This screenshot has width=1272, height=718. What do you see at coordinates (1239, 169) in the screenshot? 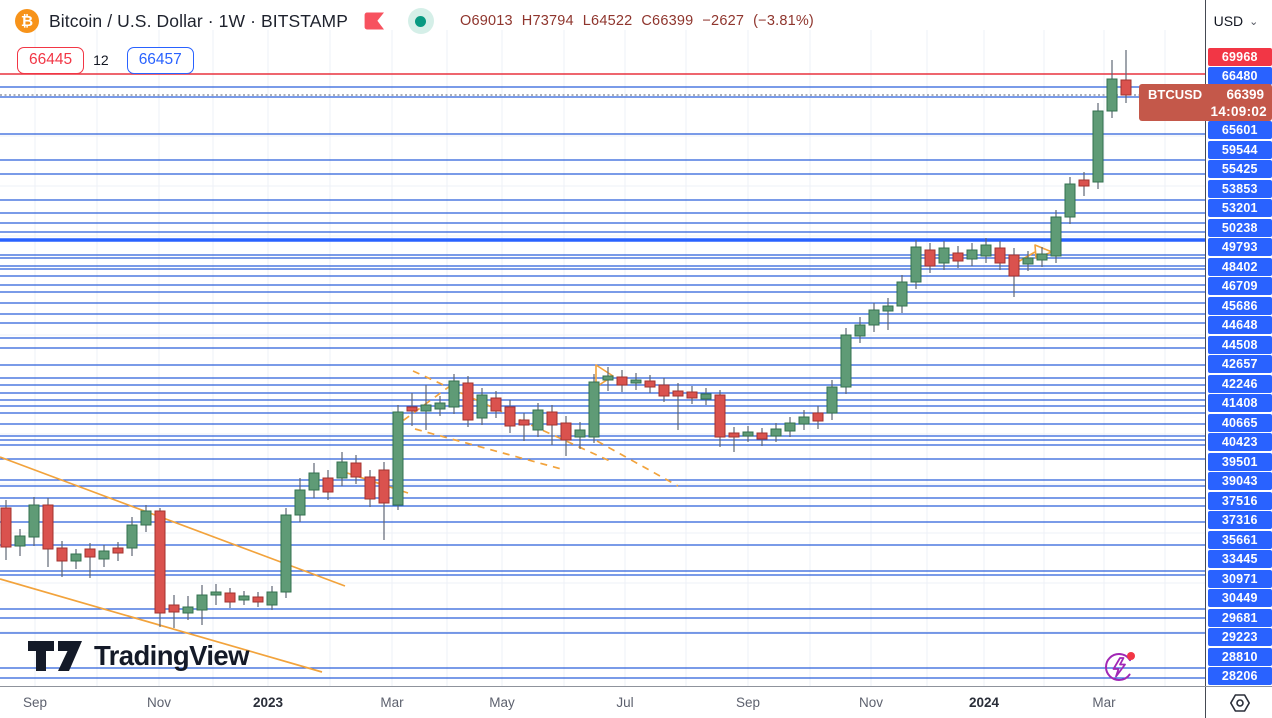
I see `price-axis-label: 55425` at bounding box center [1239, 169].